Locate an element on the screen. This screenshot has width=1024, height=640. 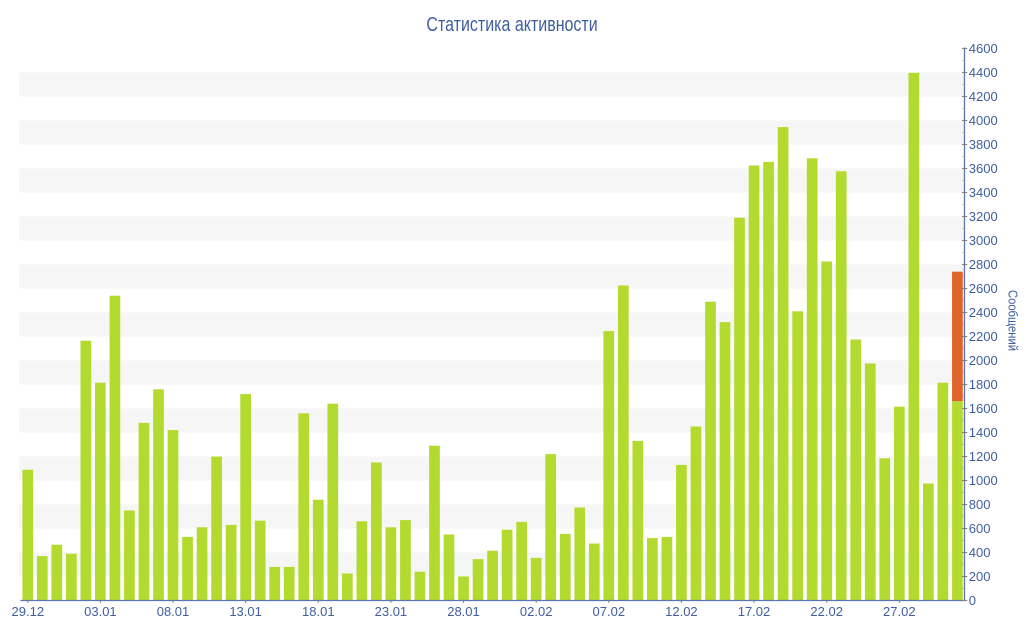
svg-text: 29.12 is located at coordinates (28, 611).